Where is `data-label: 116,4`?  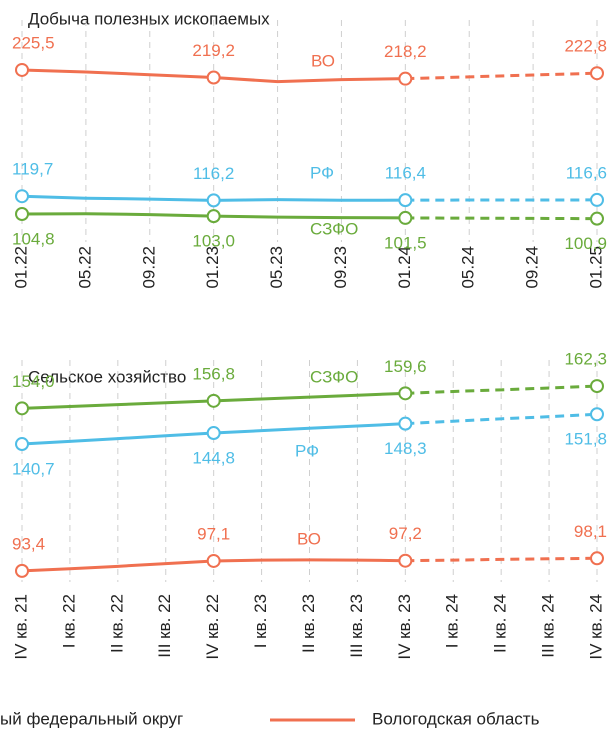 data-label: 116,4 is located at coordinates (405, 173).